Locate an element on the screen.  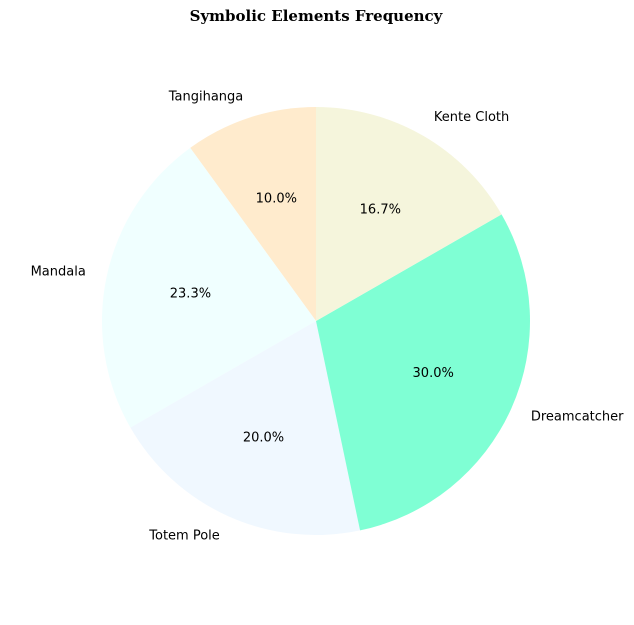
pct-label-tangihanga: 10.0% is located at coordinates (276, 198).